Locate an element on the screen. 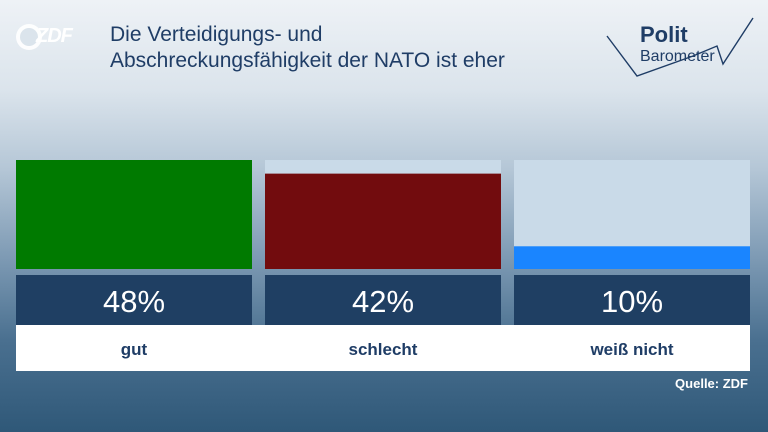 Image resolution: width=768 pixels, height=432 pixels. data-label: 10% is located at coordinates (632, 301).